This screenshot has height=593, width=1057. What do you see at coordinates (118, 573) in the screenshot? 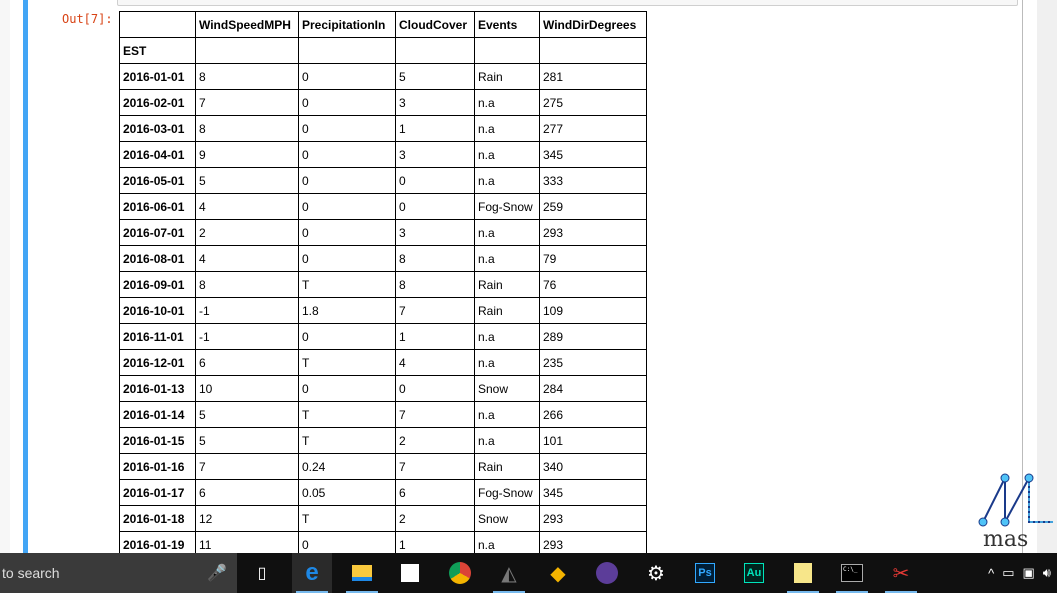
I see `search-box: to search` at bounding box center [118, 573].